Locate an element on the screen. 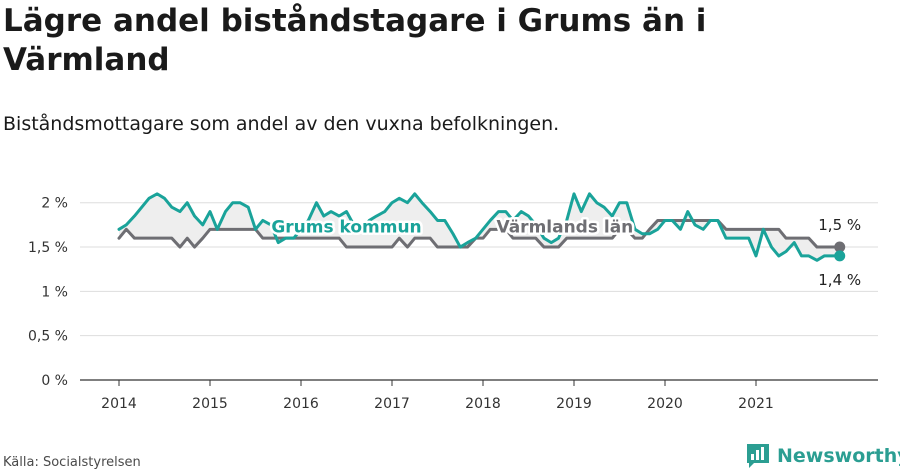 The height and width of the screenshot is (474, 900). source-note: Källa: Socialstyrelsen is located at coordinates (72, 462).